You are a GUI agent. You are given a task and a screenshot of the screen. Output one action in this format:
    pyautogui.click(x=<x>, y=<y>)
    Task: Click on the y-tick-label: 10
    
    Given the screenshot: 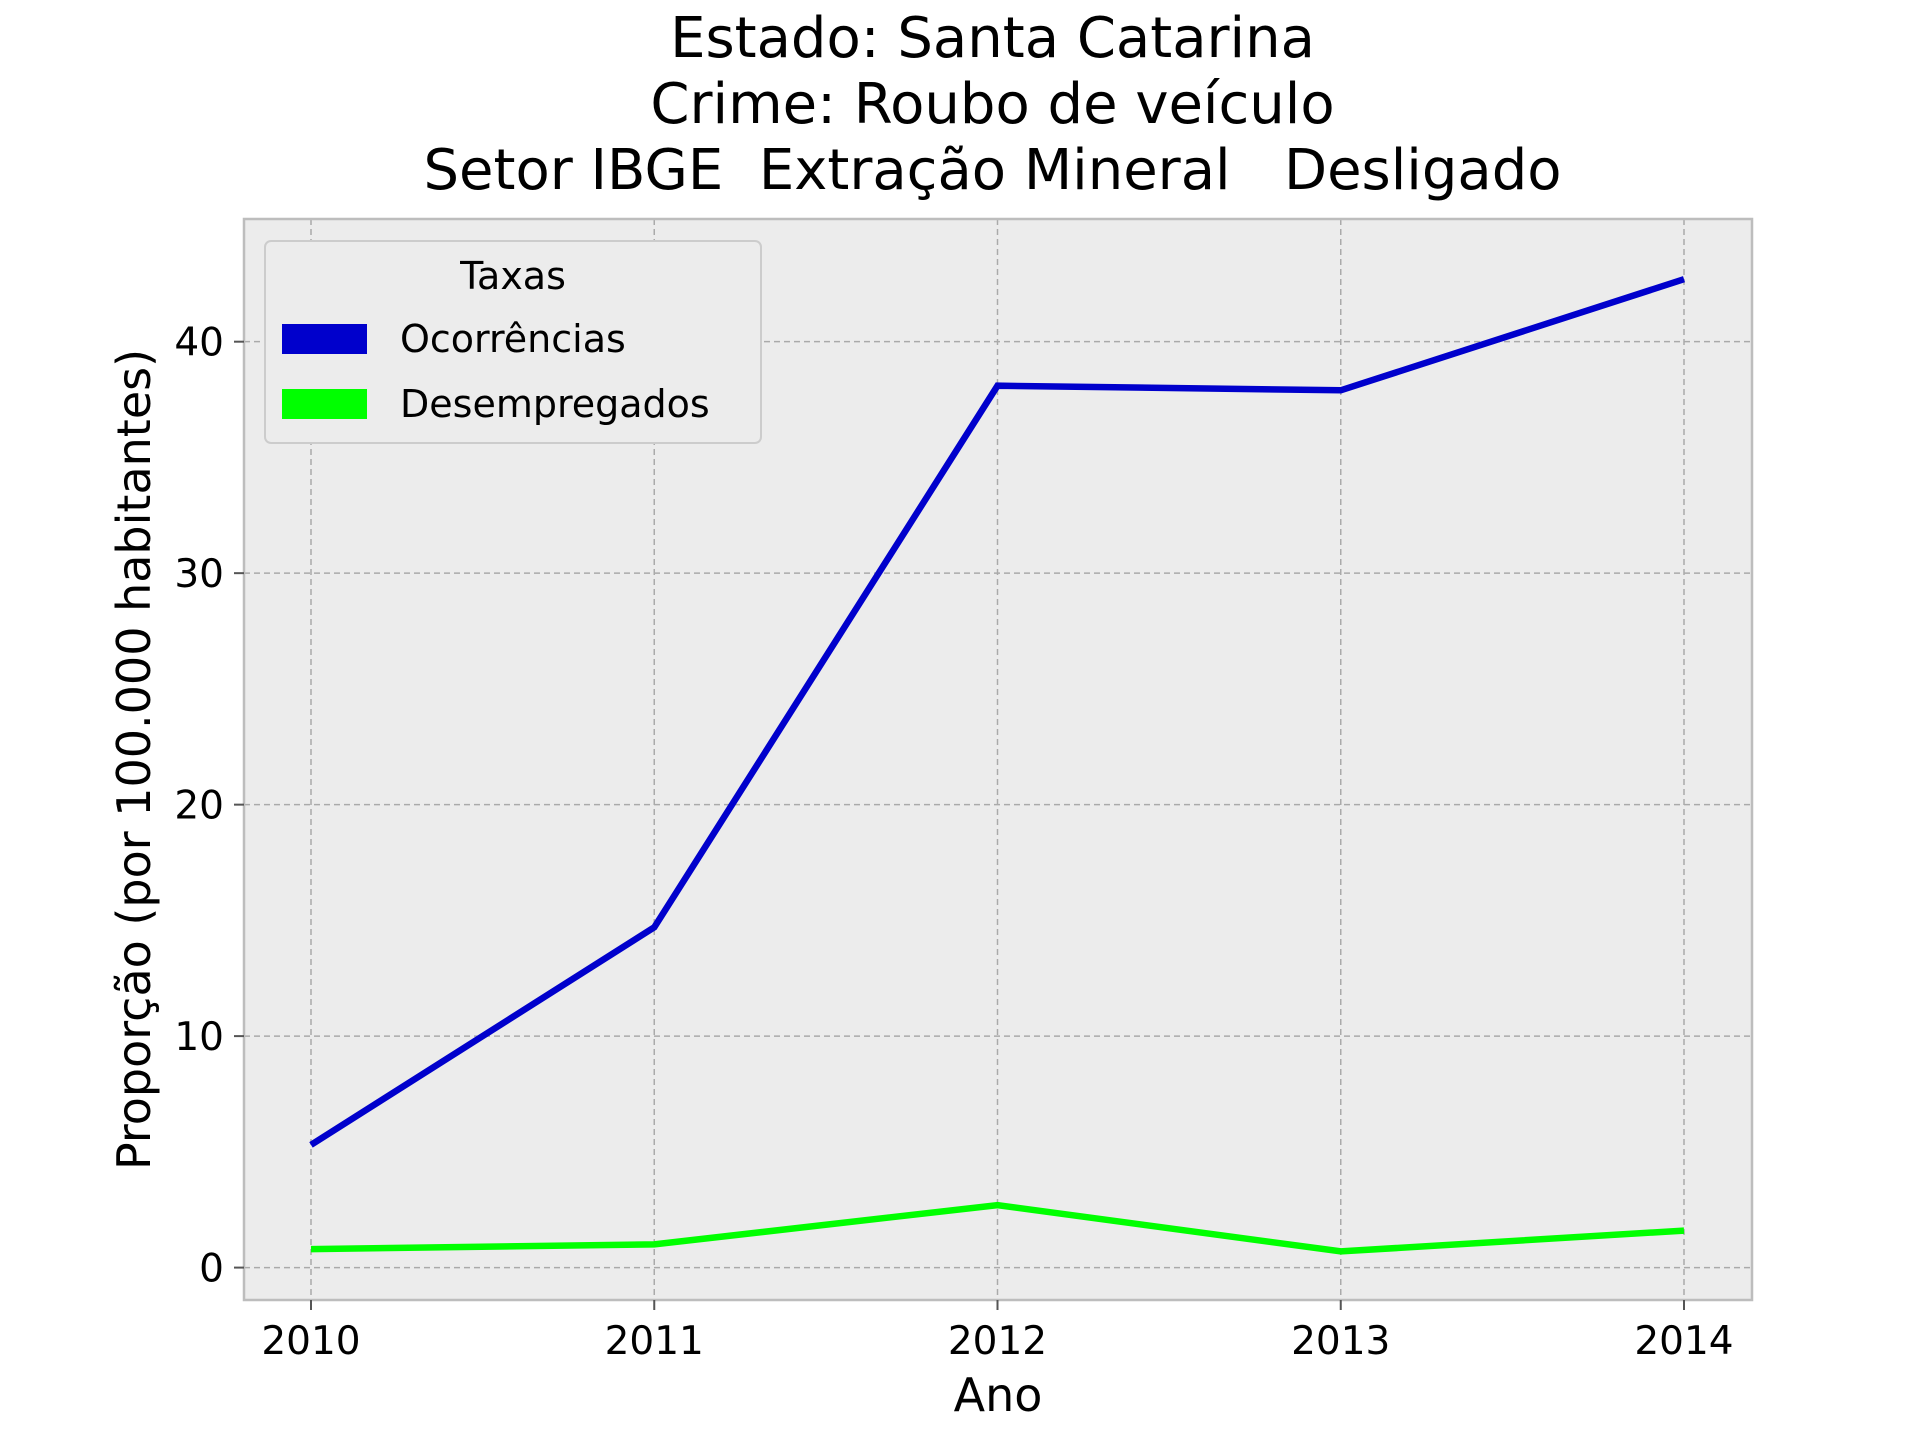 What is the action you would take?
    pyautogui.click(x=199, y=1037)
    